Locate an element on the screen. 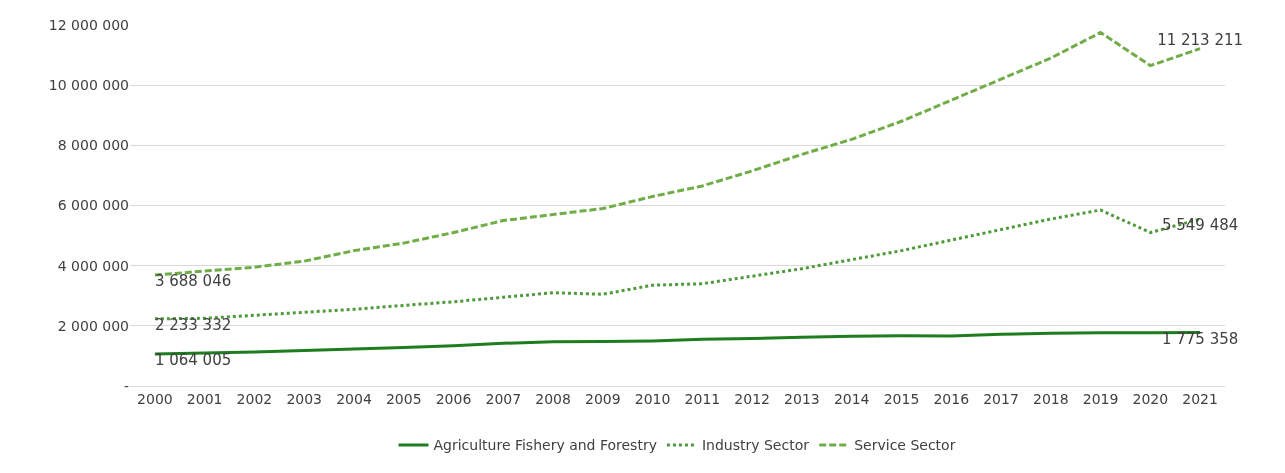 The image size is (1285, 473). y-tick-label: 10 000 000 is located at coordinates (88, 85).